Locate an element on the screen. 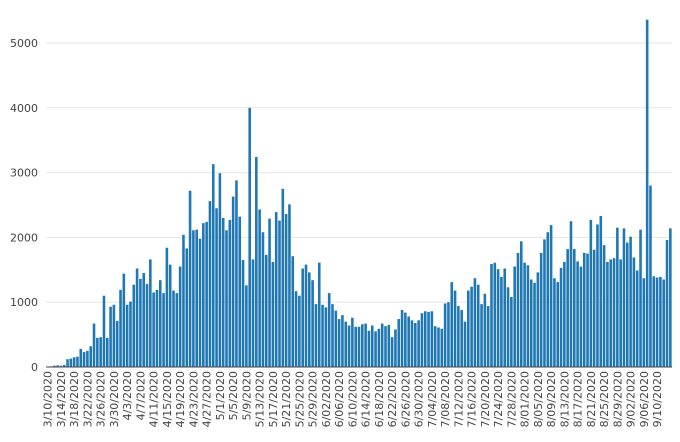 The width and height of the screenshot is (680, 442). x-tick-label: 5/13/2020 is located at coordinates (260, 399).